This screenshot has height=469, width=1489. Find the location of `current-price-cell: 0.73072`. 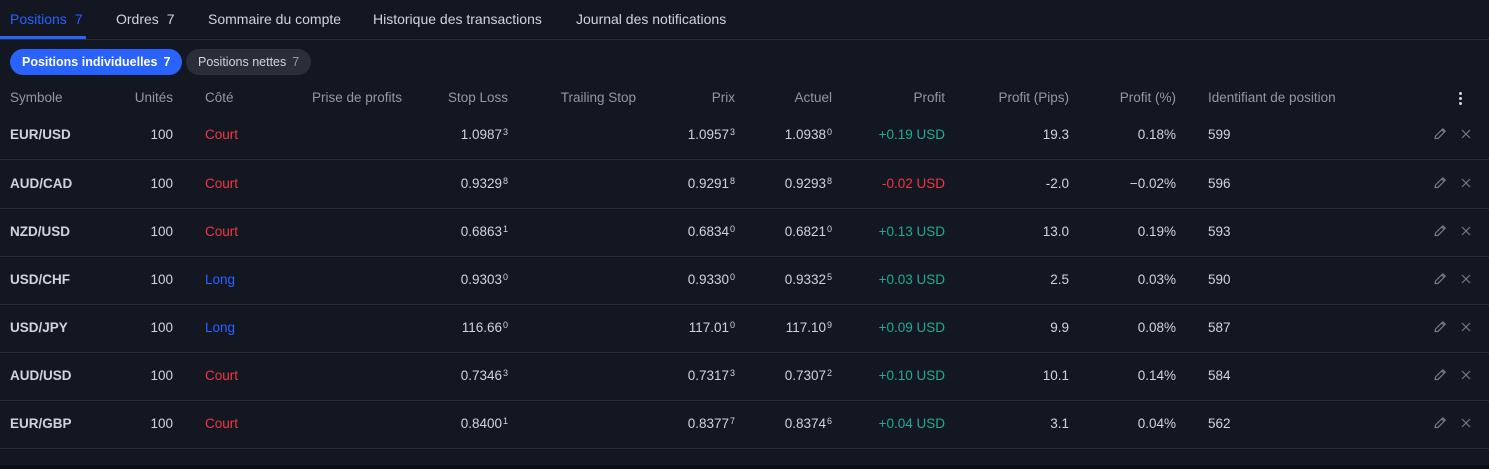

current-price-cell: 0.73072 is located at coordinates (782, 375).